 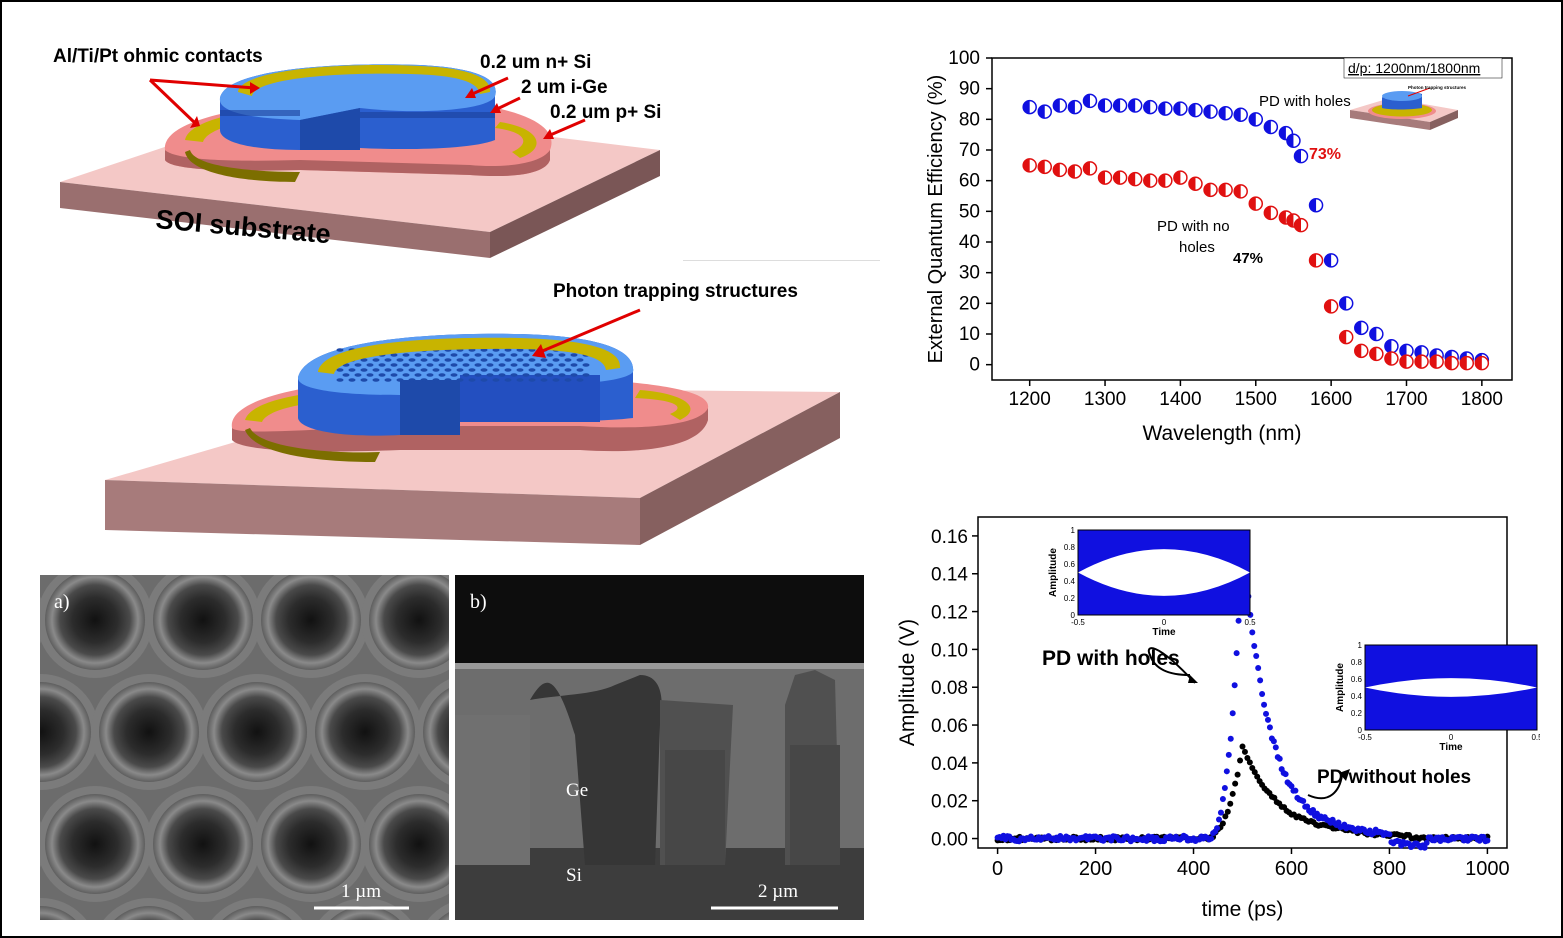 What do you see at coordinates (1250, 622) in the screenshot?
I see `eye-x-tick-label: 0.5` at bounding box center [1250, 622].